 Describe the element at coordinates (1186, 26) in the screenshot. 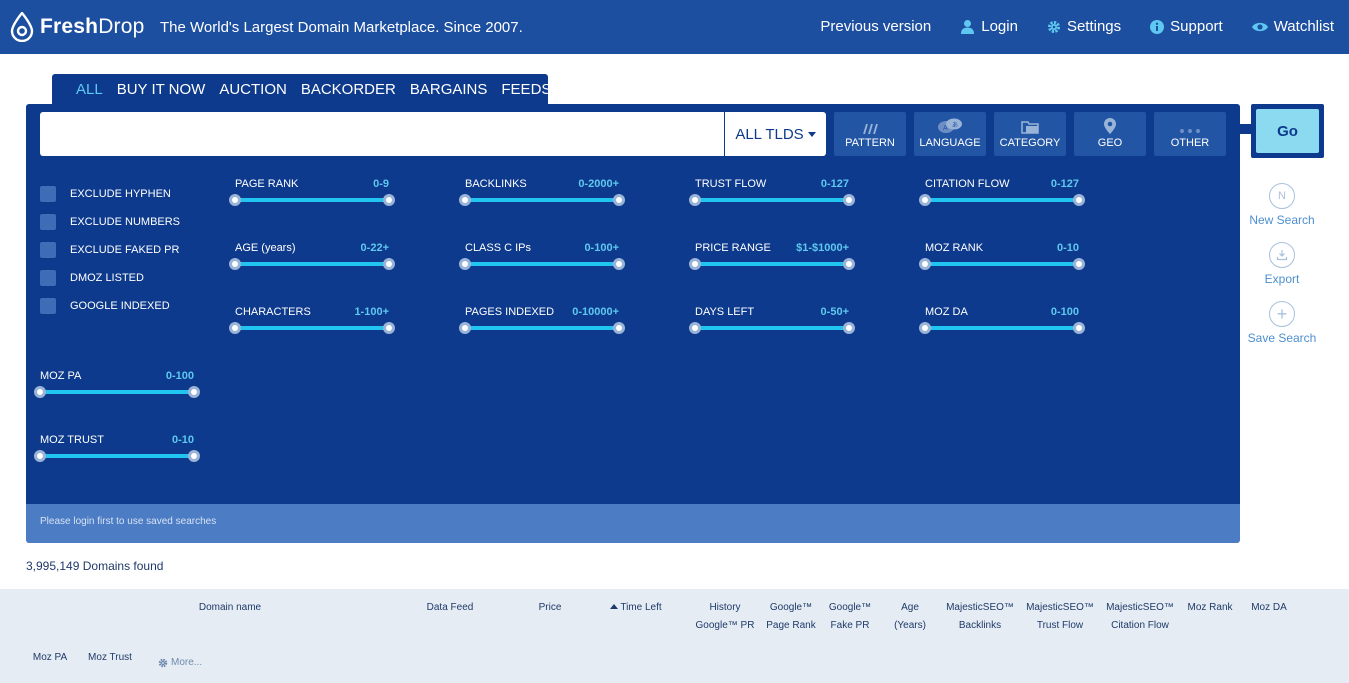

I see `support-link: Support` at that location.